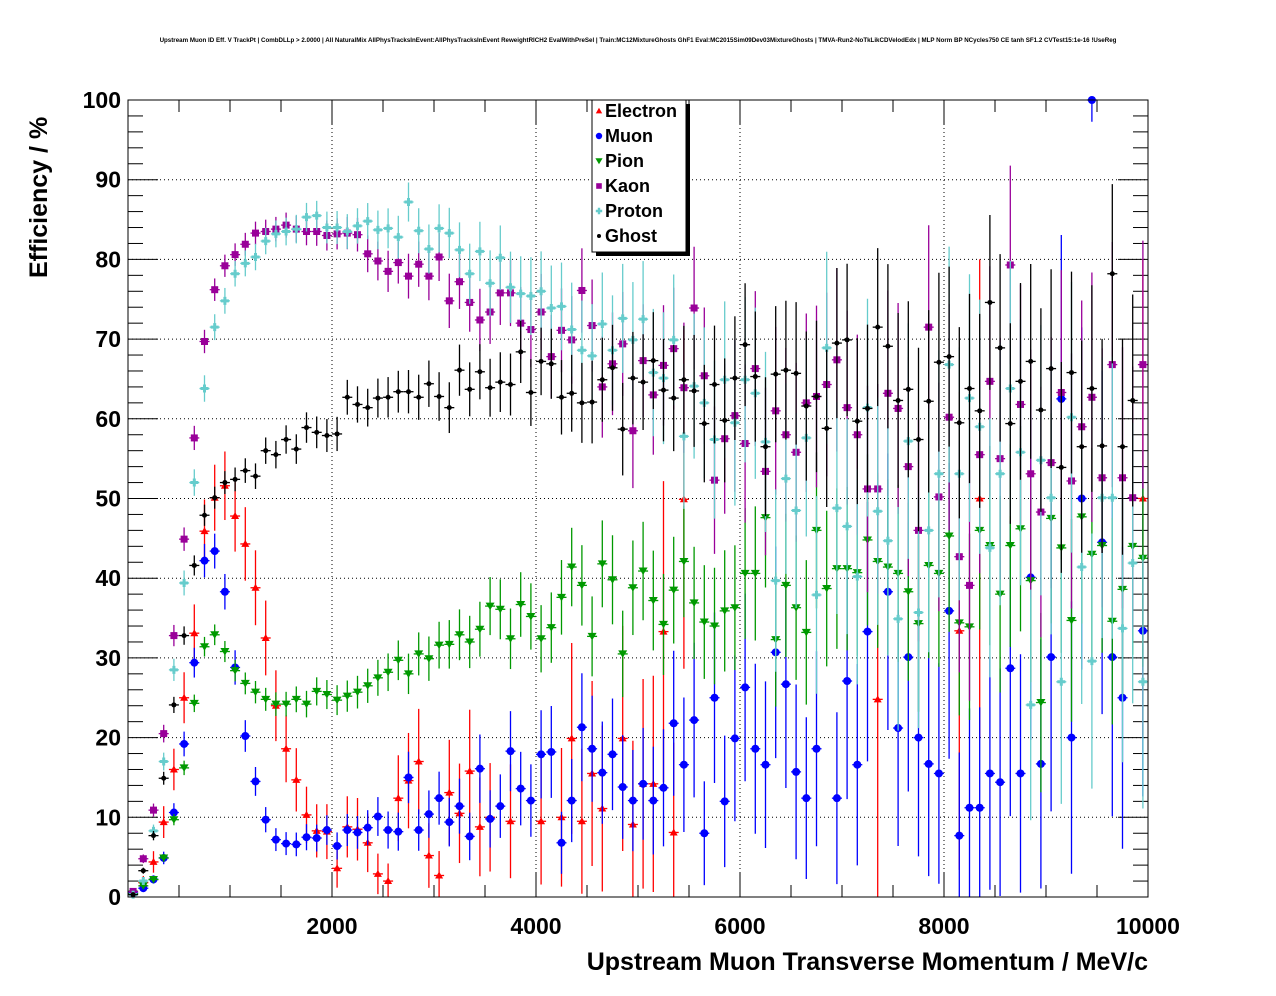 This screenshot has height=996, width=1276. What do you see at coordinates (1148, 926) in the screenshot?
I see `x-tick-label: 10000` at bounding box center [1148, 926].